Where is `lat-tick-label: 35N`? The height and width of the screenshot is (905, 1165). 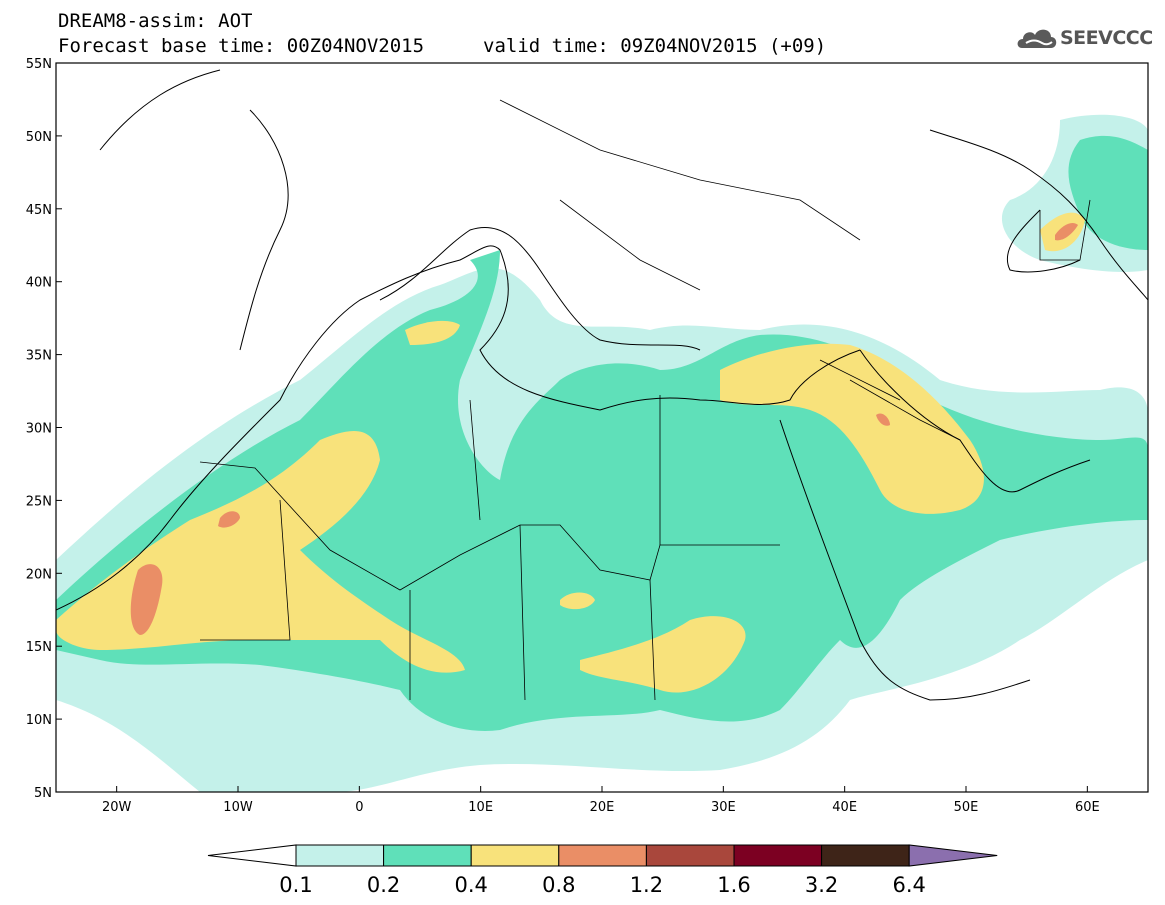 lat-tick-label: 35N is located at coordinates (39, 356).